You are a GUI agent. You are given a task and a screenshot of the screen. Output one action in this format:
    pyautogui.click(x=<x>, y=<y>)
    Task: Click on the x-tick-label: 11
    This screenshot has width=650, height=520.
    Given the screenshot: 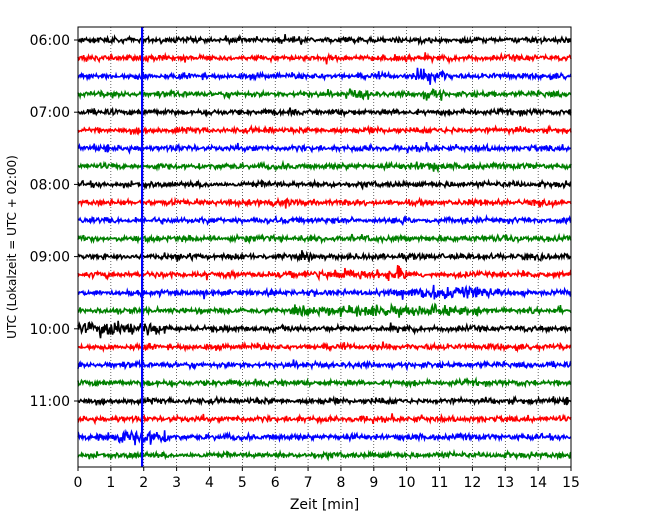 What is the action you would take?
    pyautogui.click(x=440, y=483)
    